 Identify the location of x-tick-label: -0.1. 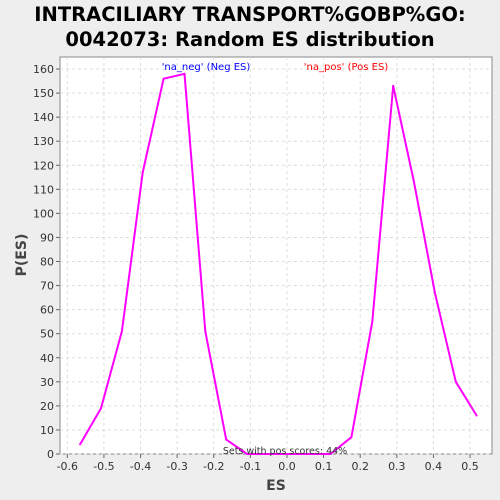
(250, 466).